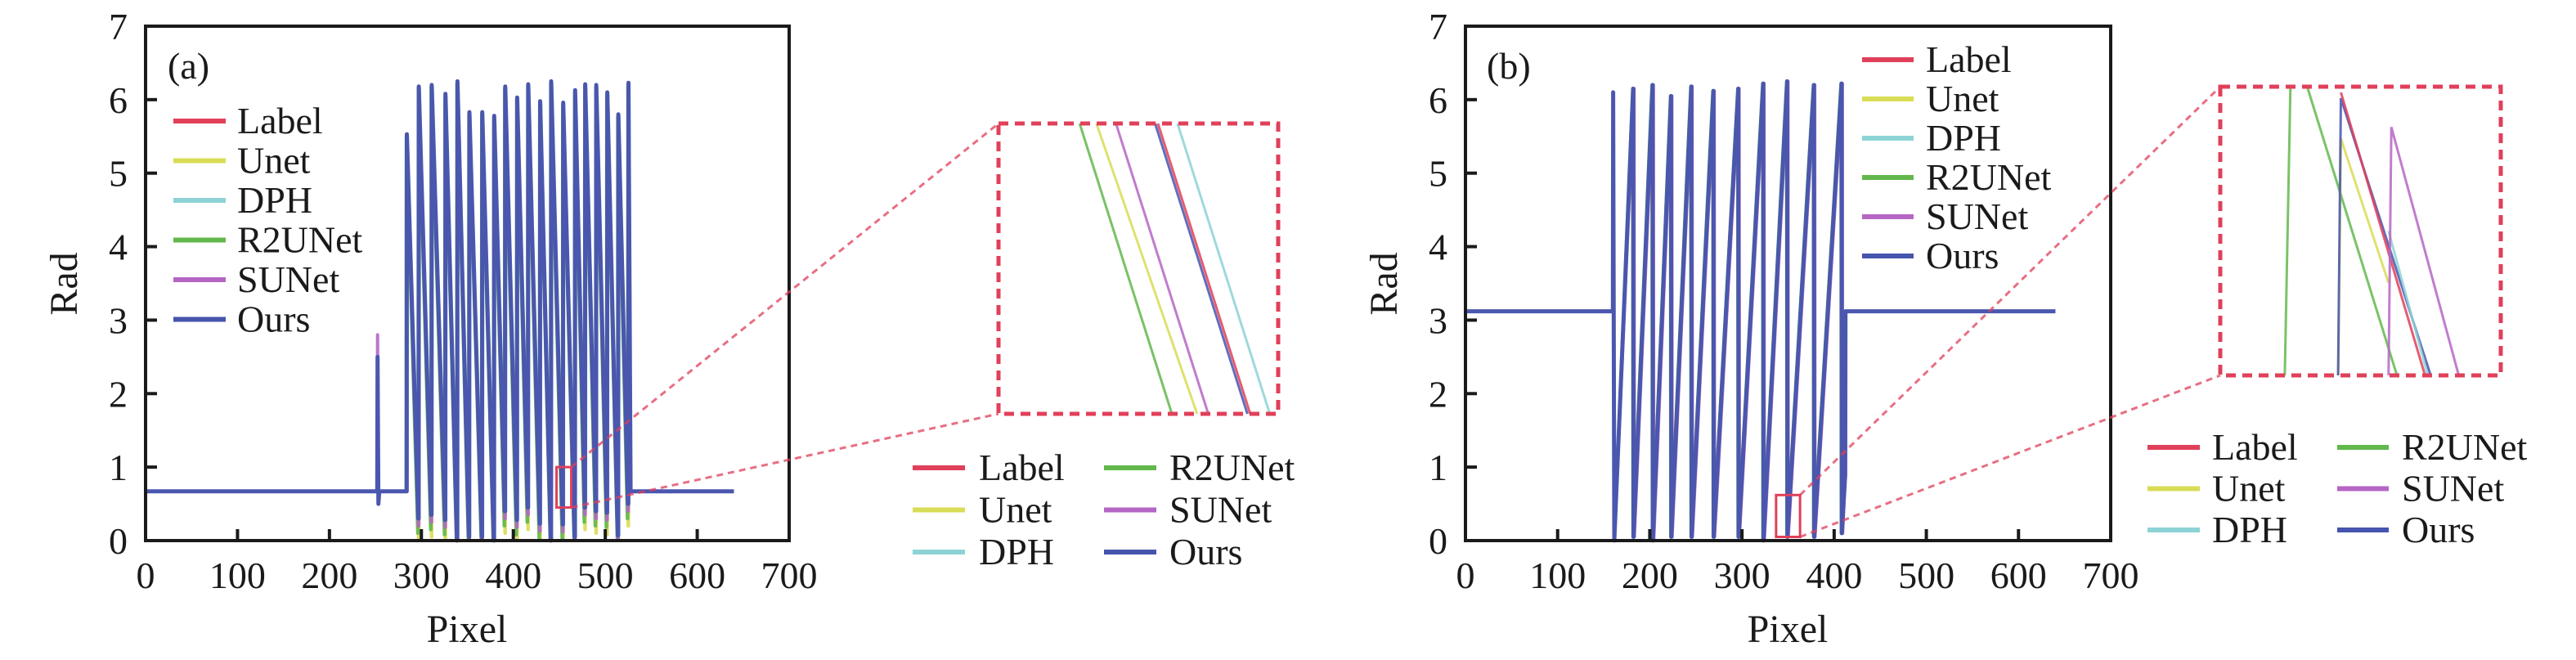 The width and height of the screenshot is (2576, 660). Describe the element at coordinates (188, 66) in the screenshot. I see `panel-a-label: (a)` at that location.